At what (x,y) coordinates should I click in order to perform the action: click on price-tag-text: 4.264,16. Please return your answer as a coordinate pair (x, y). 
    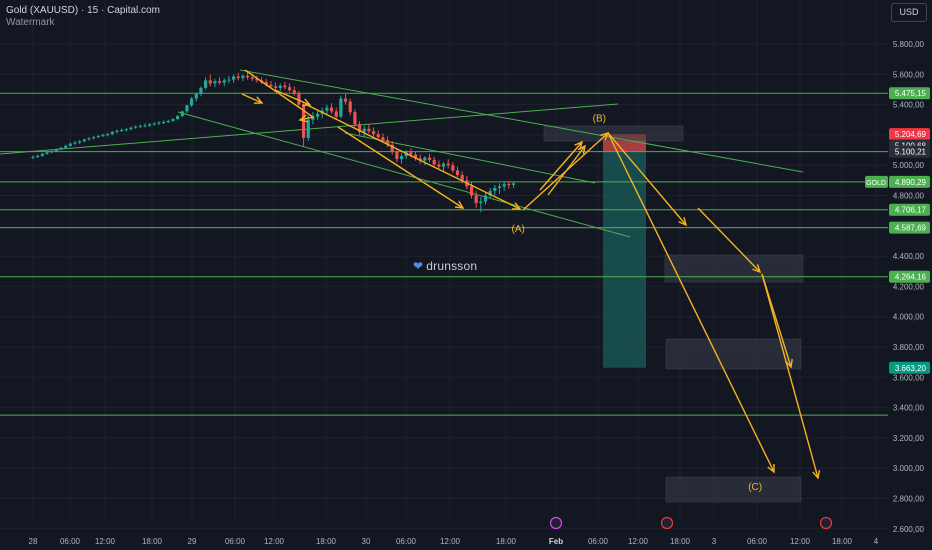
    Looking at the image, I should click on (911, 277).